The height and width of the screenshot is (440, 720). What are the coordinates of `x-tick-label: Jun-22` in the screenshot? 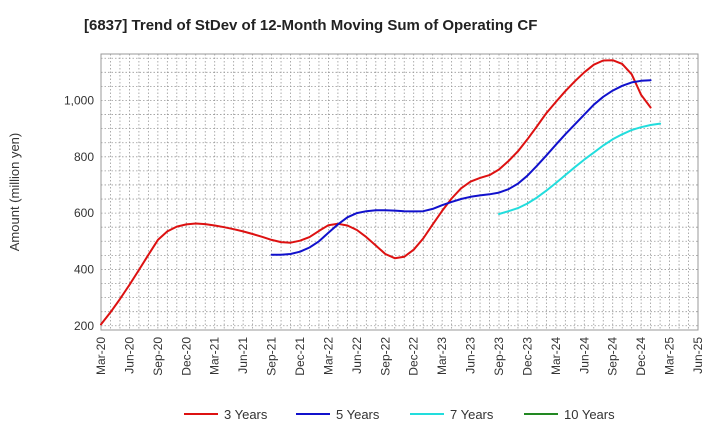 It's located at (357, 355).